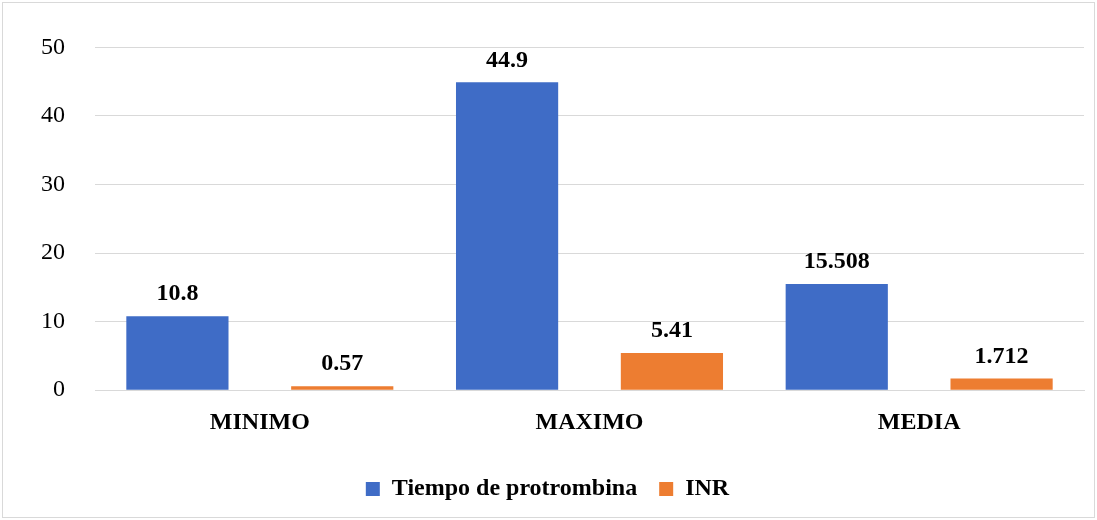 The width and height of the screenshot is (1097, 520). I want to click on legend-label: INR, so click(707, 487).